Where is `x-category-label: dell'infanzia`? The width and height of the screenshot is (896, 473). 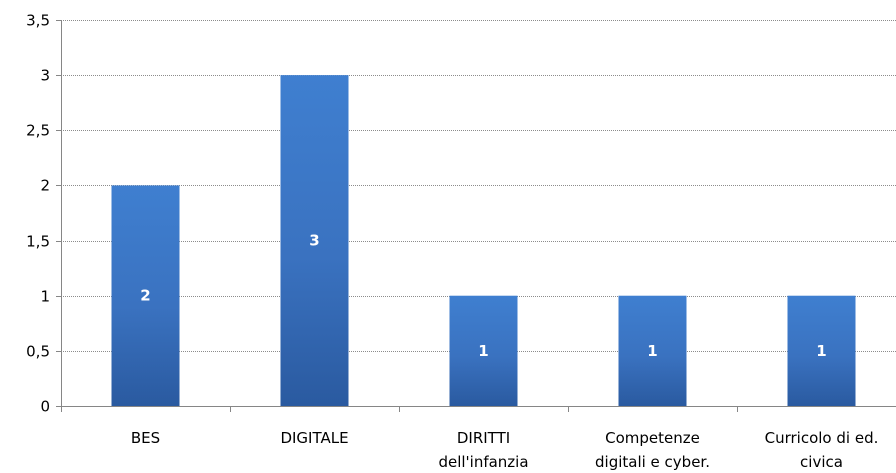 x-category-label: dell'infanzia is located at coordinates (483, 462).